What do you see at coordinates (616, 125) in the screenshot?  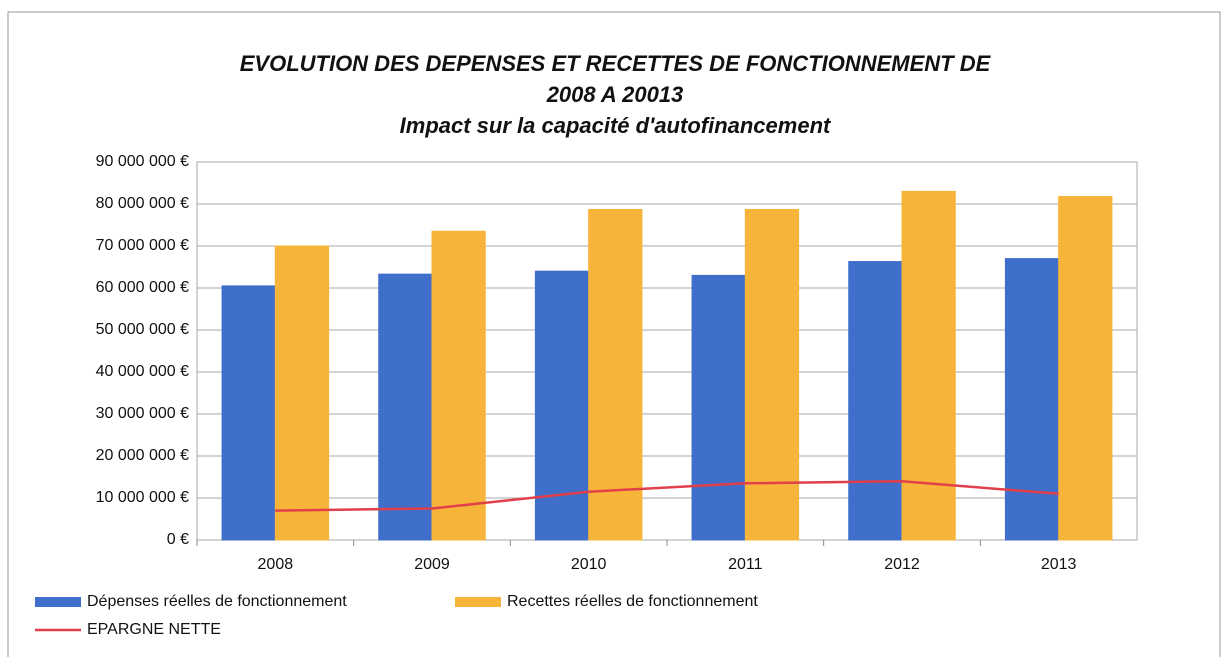 I see `chart-subtitle: Impact sur la capacité d'autofinancement` at bounding box center [616, 125].